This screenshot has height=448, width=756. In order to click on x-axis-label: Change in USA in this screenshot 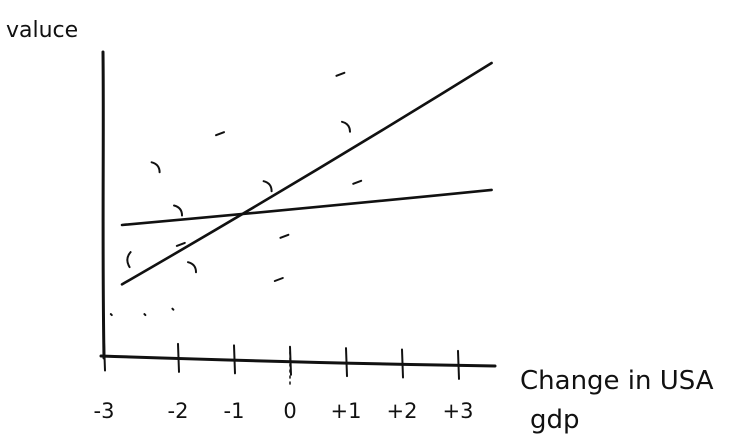, I will do `click(617, 381)`.